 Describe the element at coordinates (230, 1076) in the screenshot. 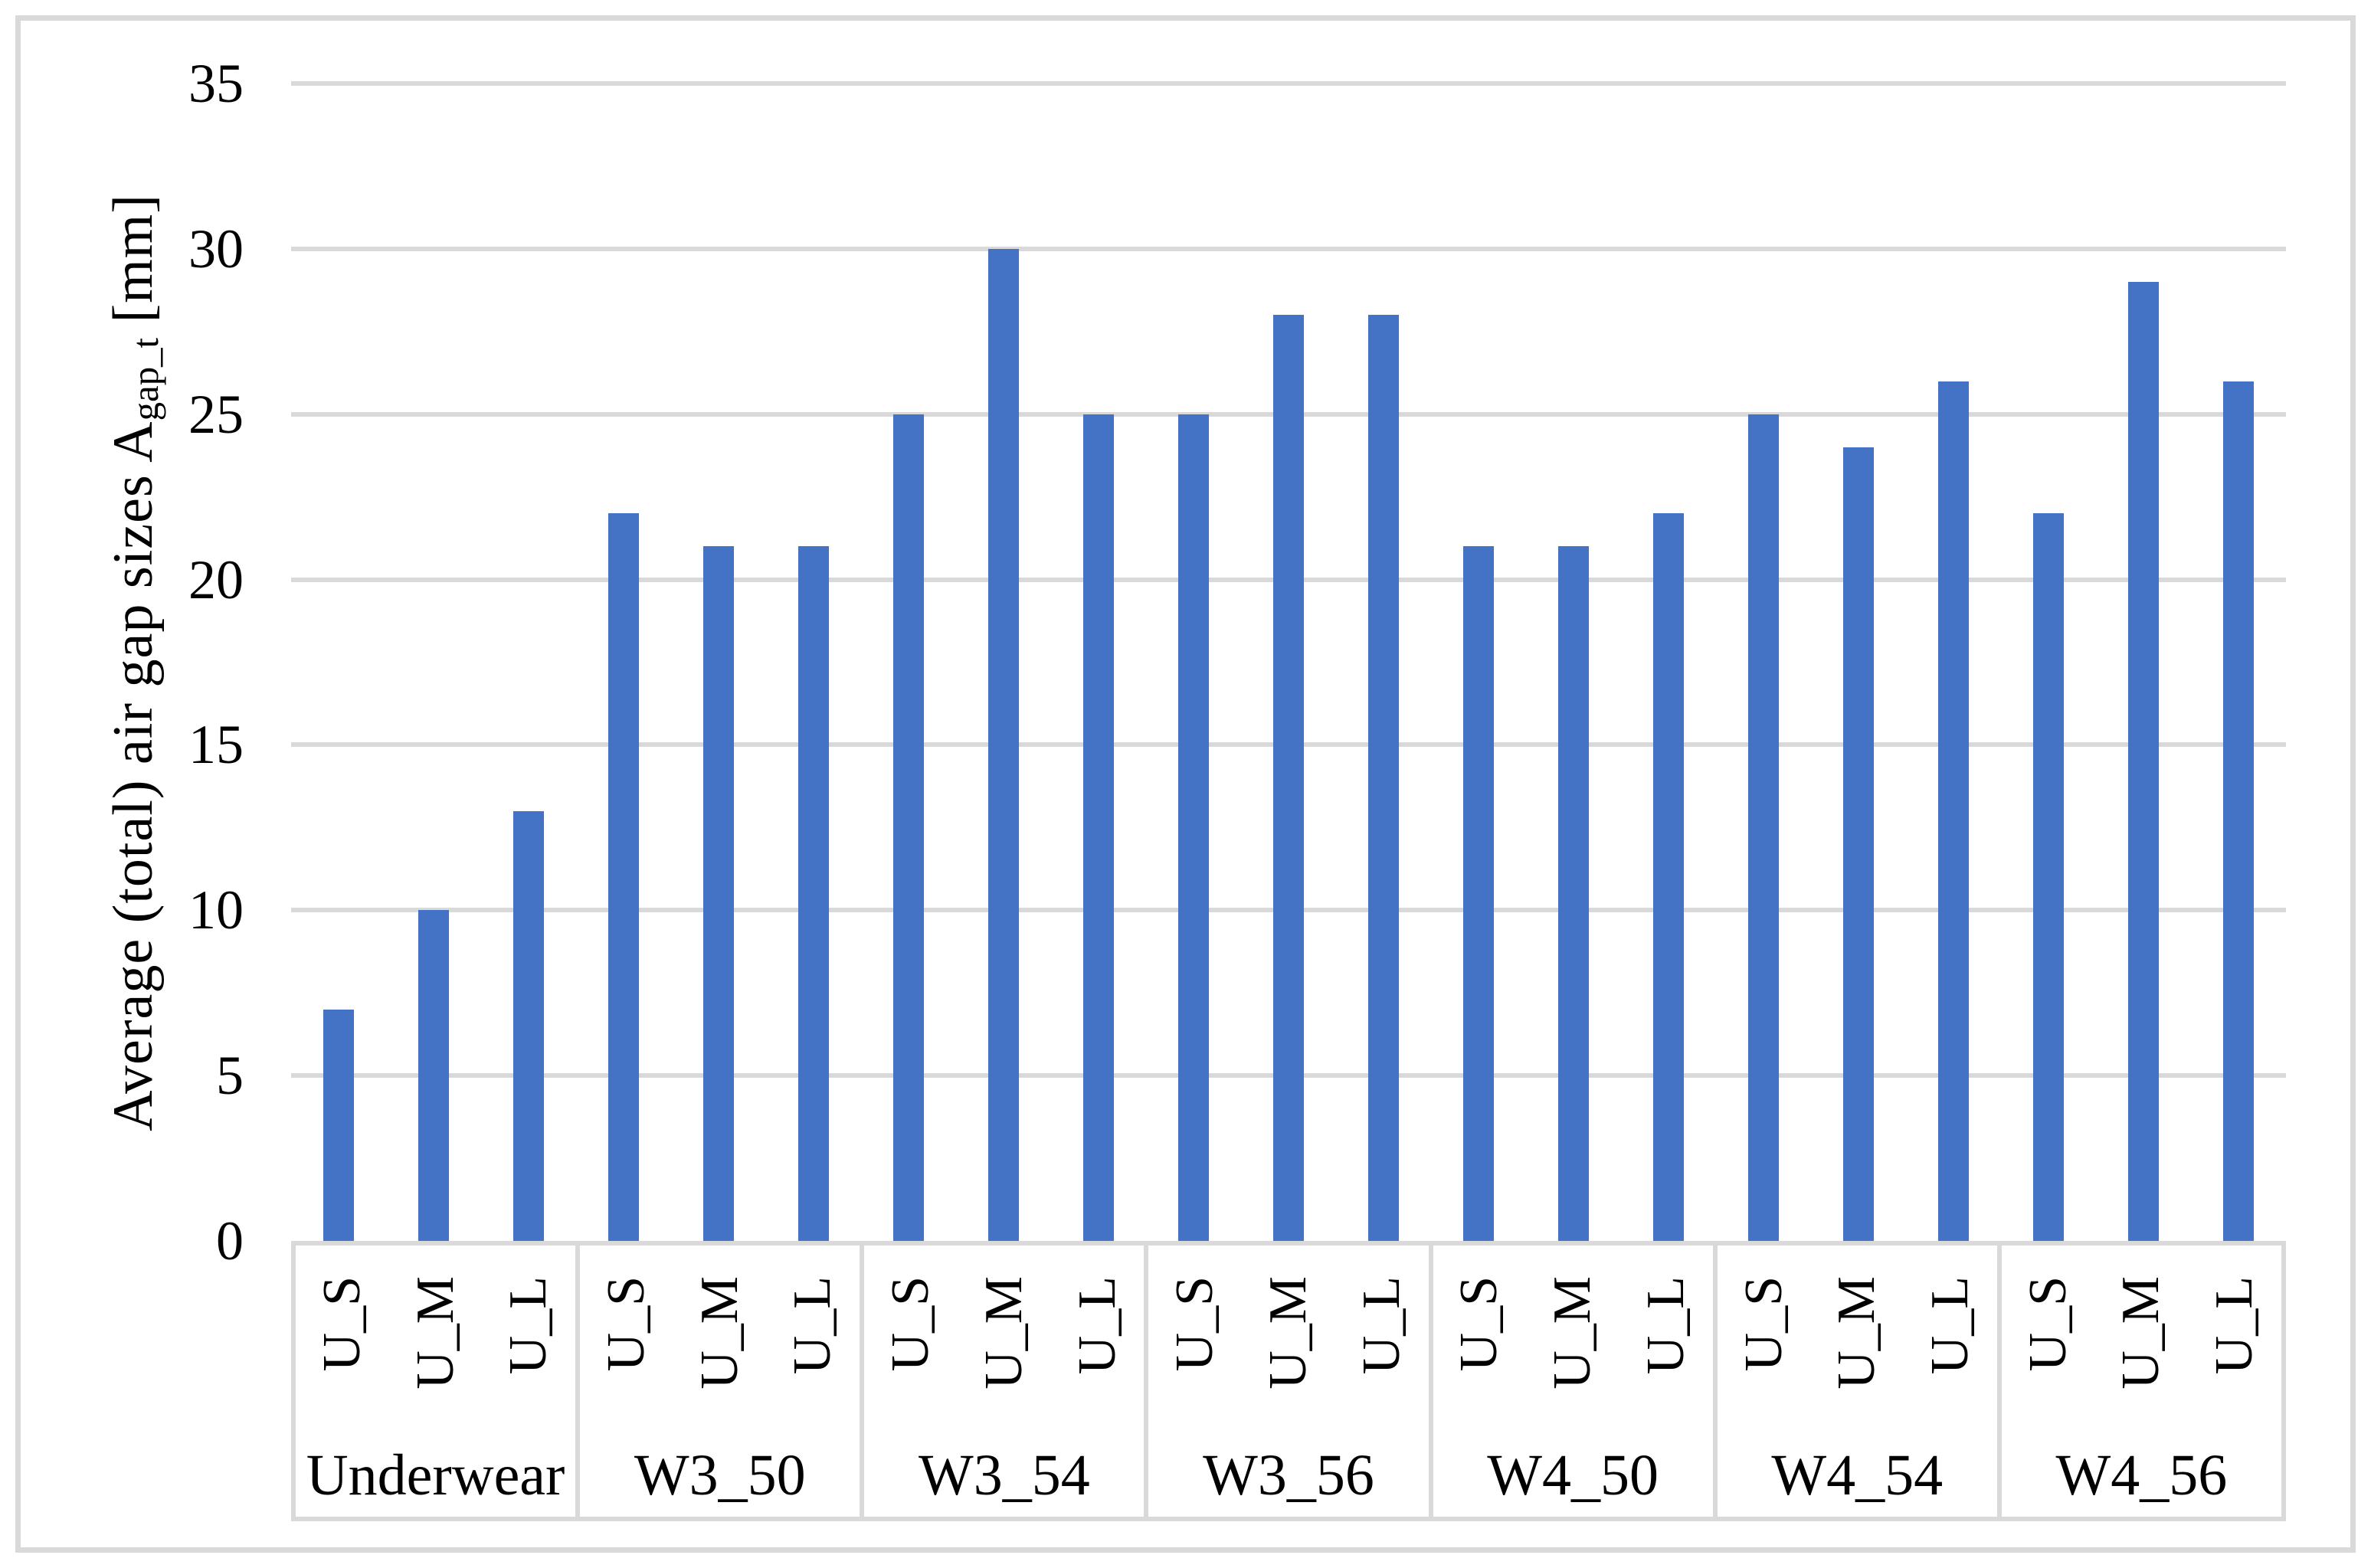

I see `y-tick-label-5: 5` at that location.